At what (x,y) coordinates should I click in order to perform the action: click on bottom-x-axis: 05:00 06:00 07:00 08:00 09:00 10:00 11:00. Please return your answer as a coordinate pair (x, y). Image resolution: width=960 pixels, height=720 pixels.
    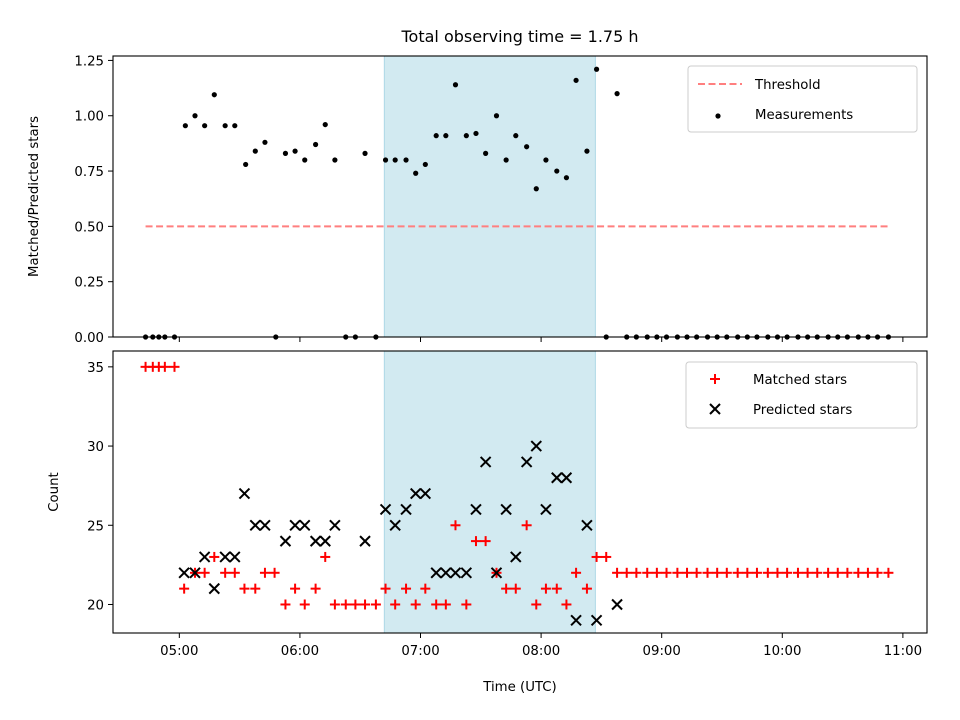
    Looking at the image, I should click on (541, 646).